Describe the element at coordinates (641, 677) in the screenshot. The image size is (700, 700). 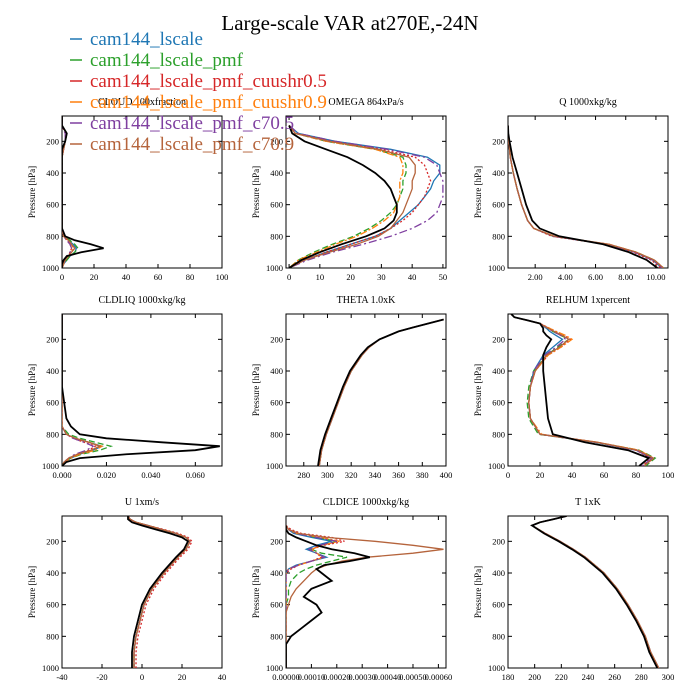
I see `x-tick-label: 280` at that location.